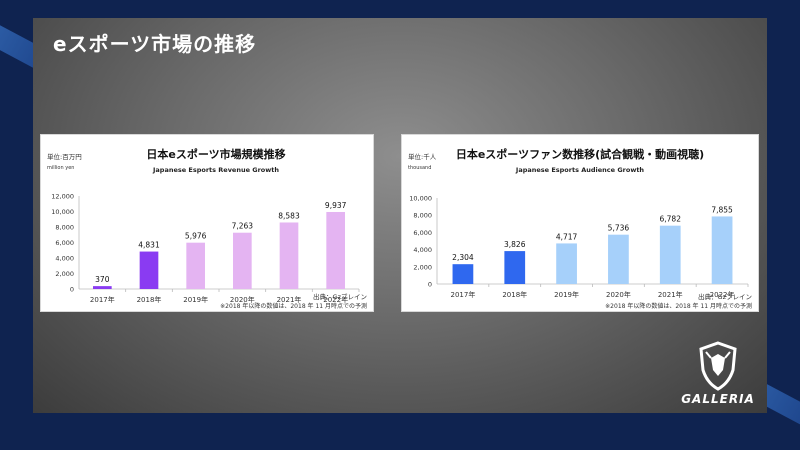 Image resolution: width=800 pixels, height=450 pixels. I want to click on unit-label-en: million yen, so click(60, 168).